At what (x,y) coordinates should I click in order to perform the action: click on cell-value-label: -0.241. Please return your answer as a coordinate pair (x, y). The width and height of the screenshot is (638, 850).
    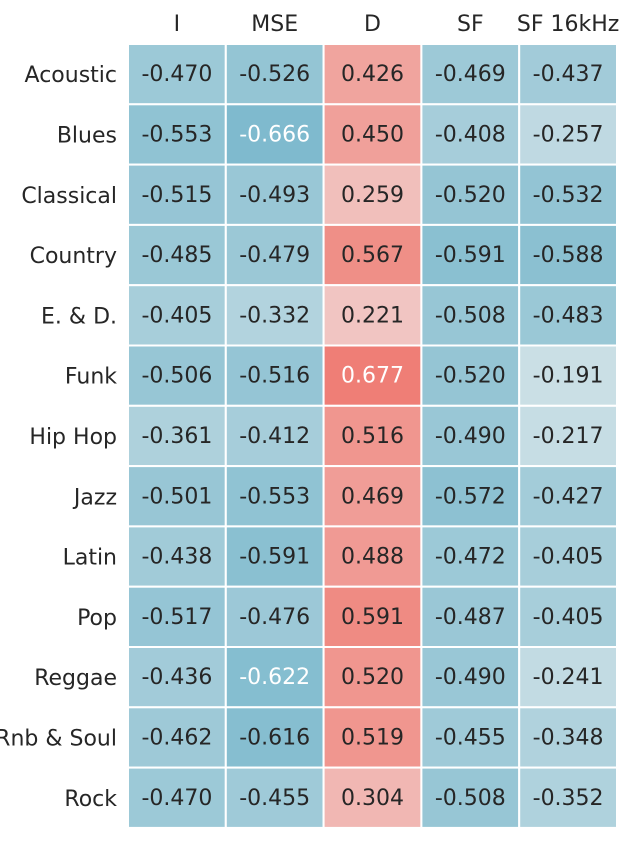
    Looking at the image, I should click on (568, 677).